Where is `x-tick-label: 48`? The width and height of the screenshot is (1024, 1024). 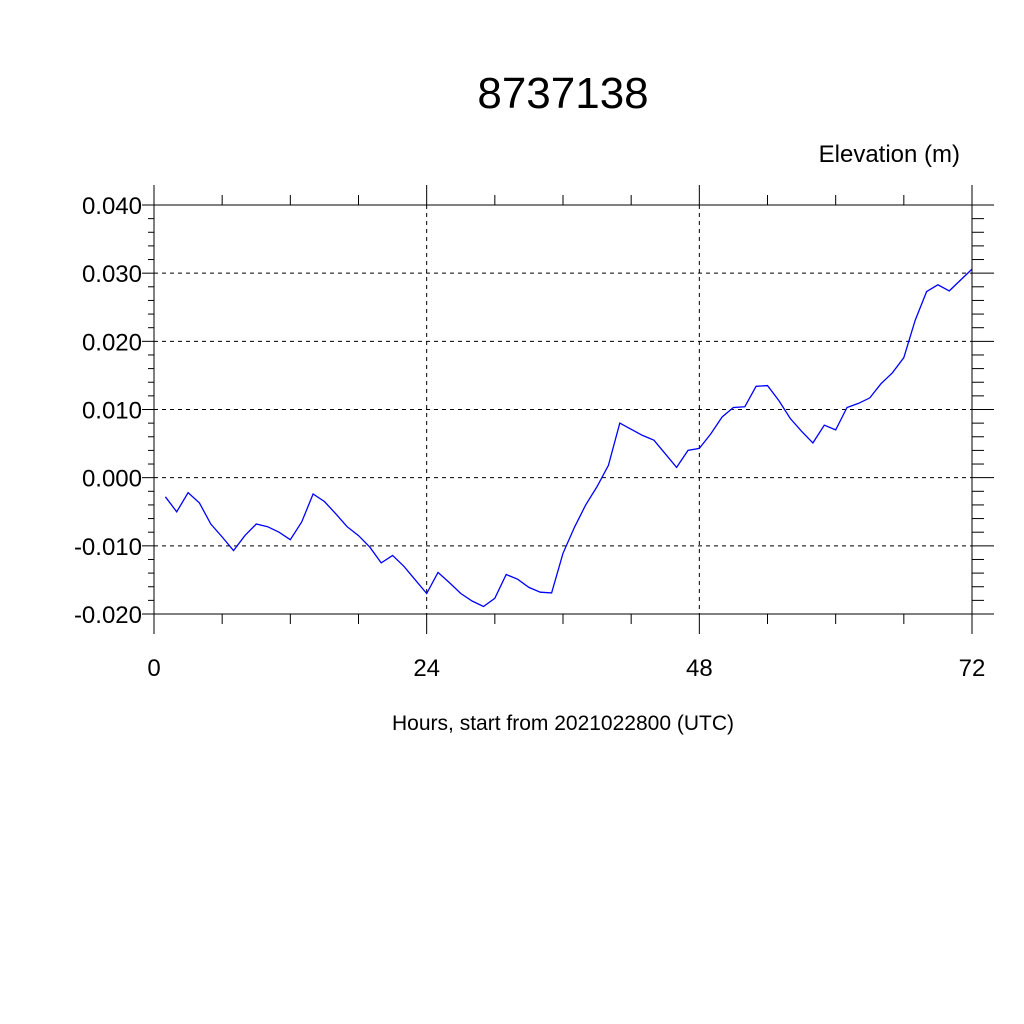 x-tick-label: 48 is located at coordinates (699, 668).